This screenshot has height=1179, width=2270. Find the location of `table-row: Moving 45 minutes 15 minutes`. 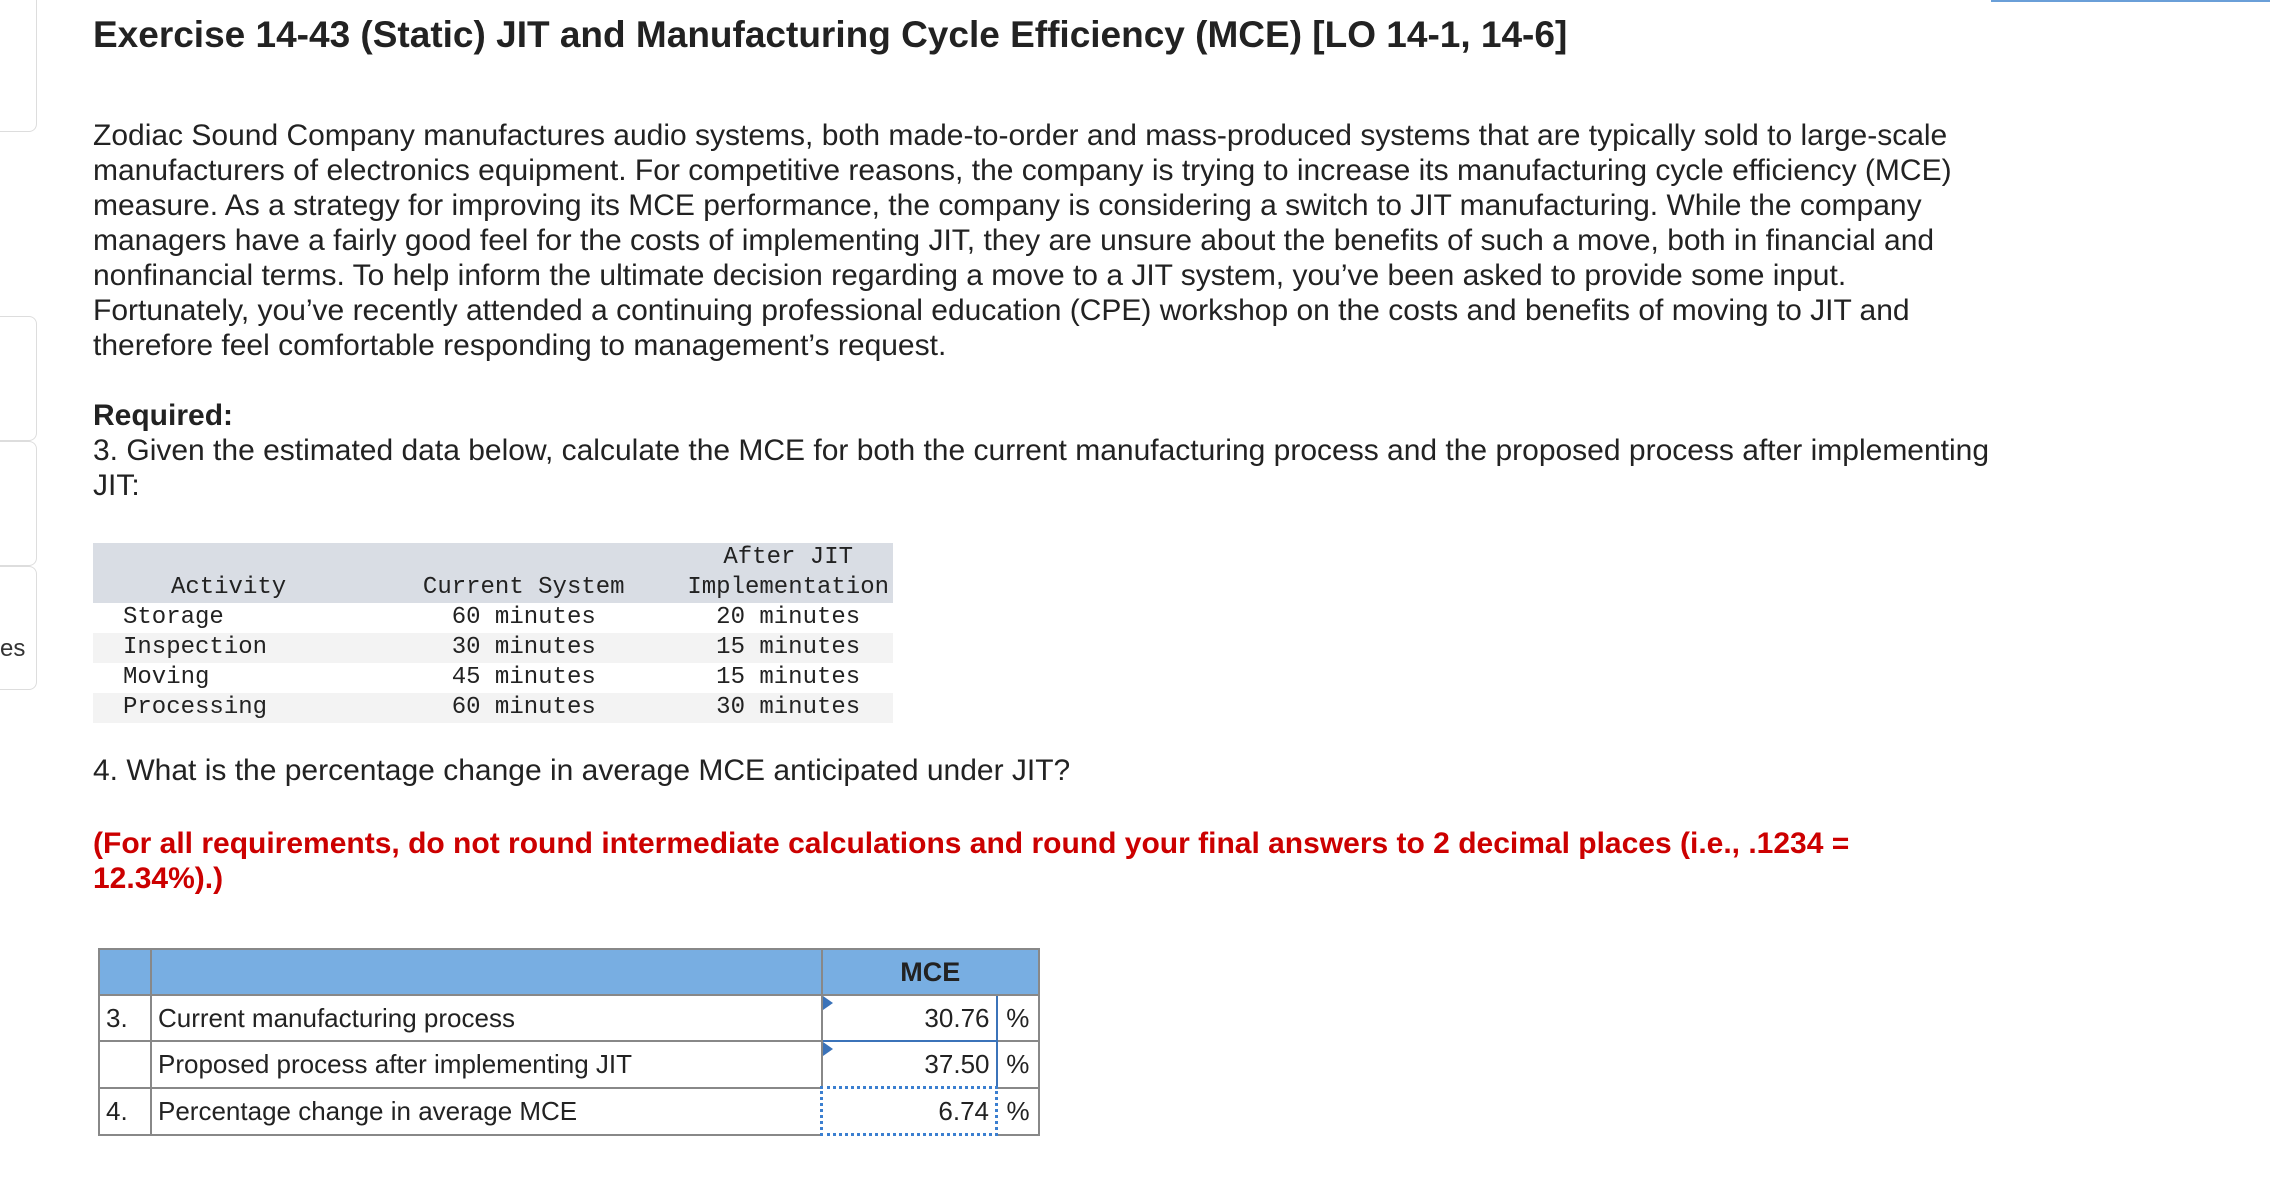

table-row: Moving 45 minutes 15 minutes is located at coordinates (493, 678).